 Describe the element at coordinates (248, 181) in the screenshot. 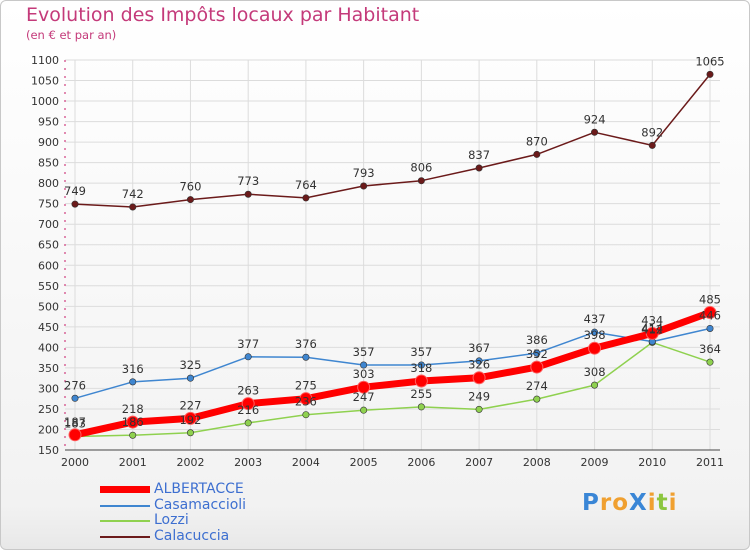

I see `data-label-calacuccia: 773` at that location.